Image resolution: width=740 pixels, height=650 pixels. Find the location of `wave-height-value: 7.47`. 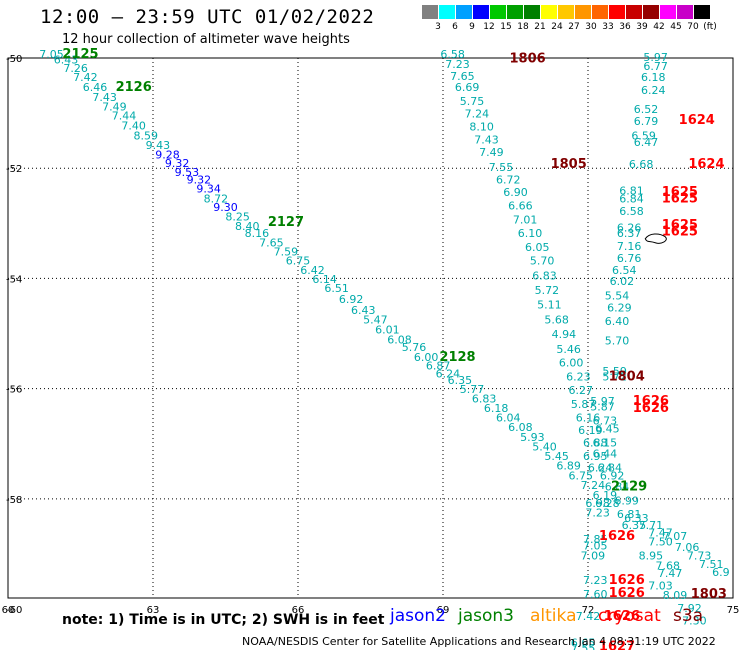

wave-height-value: 7.47 is located at coordinates (660, 532).